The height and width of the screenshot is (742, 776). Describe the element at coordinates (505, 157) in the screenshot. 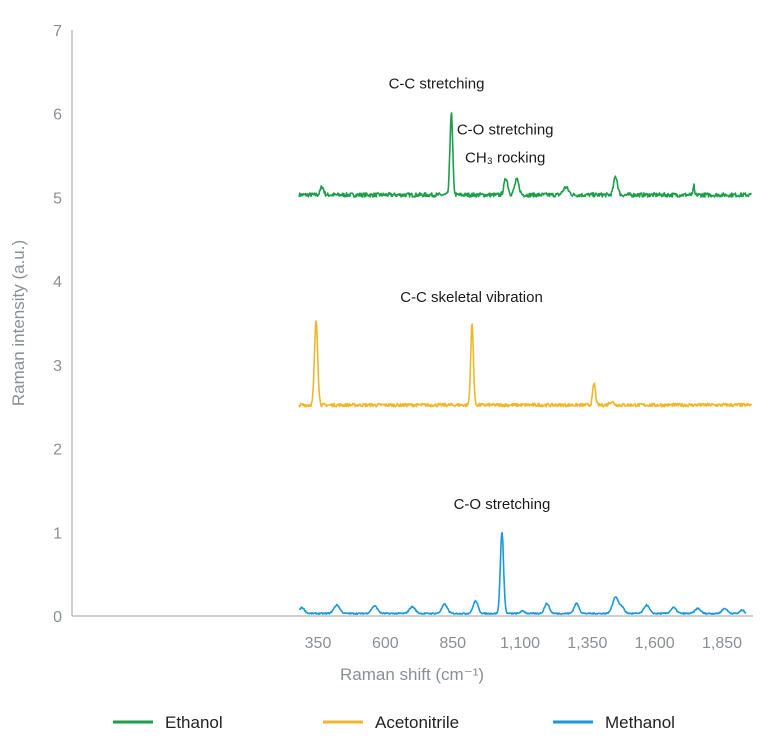

I see `peak-annotation: CH₃ rocking` at that location.